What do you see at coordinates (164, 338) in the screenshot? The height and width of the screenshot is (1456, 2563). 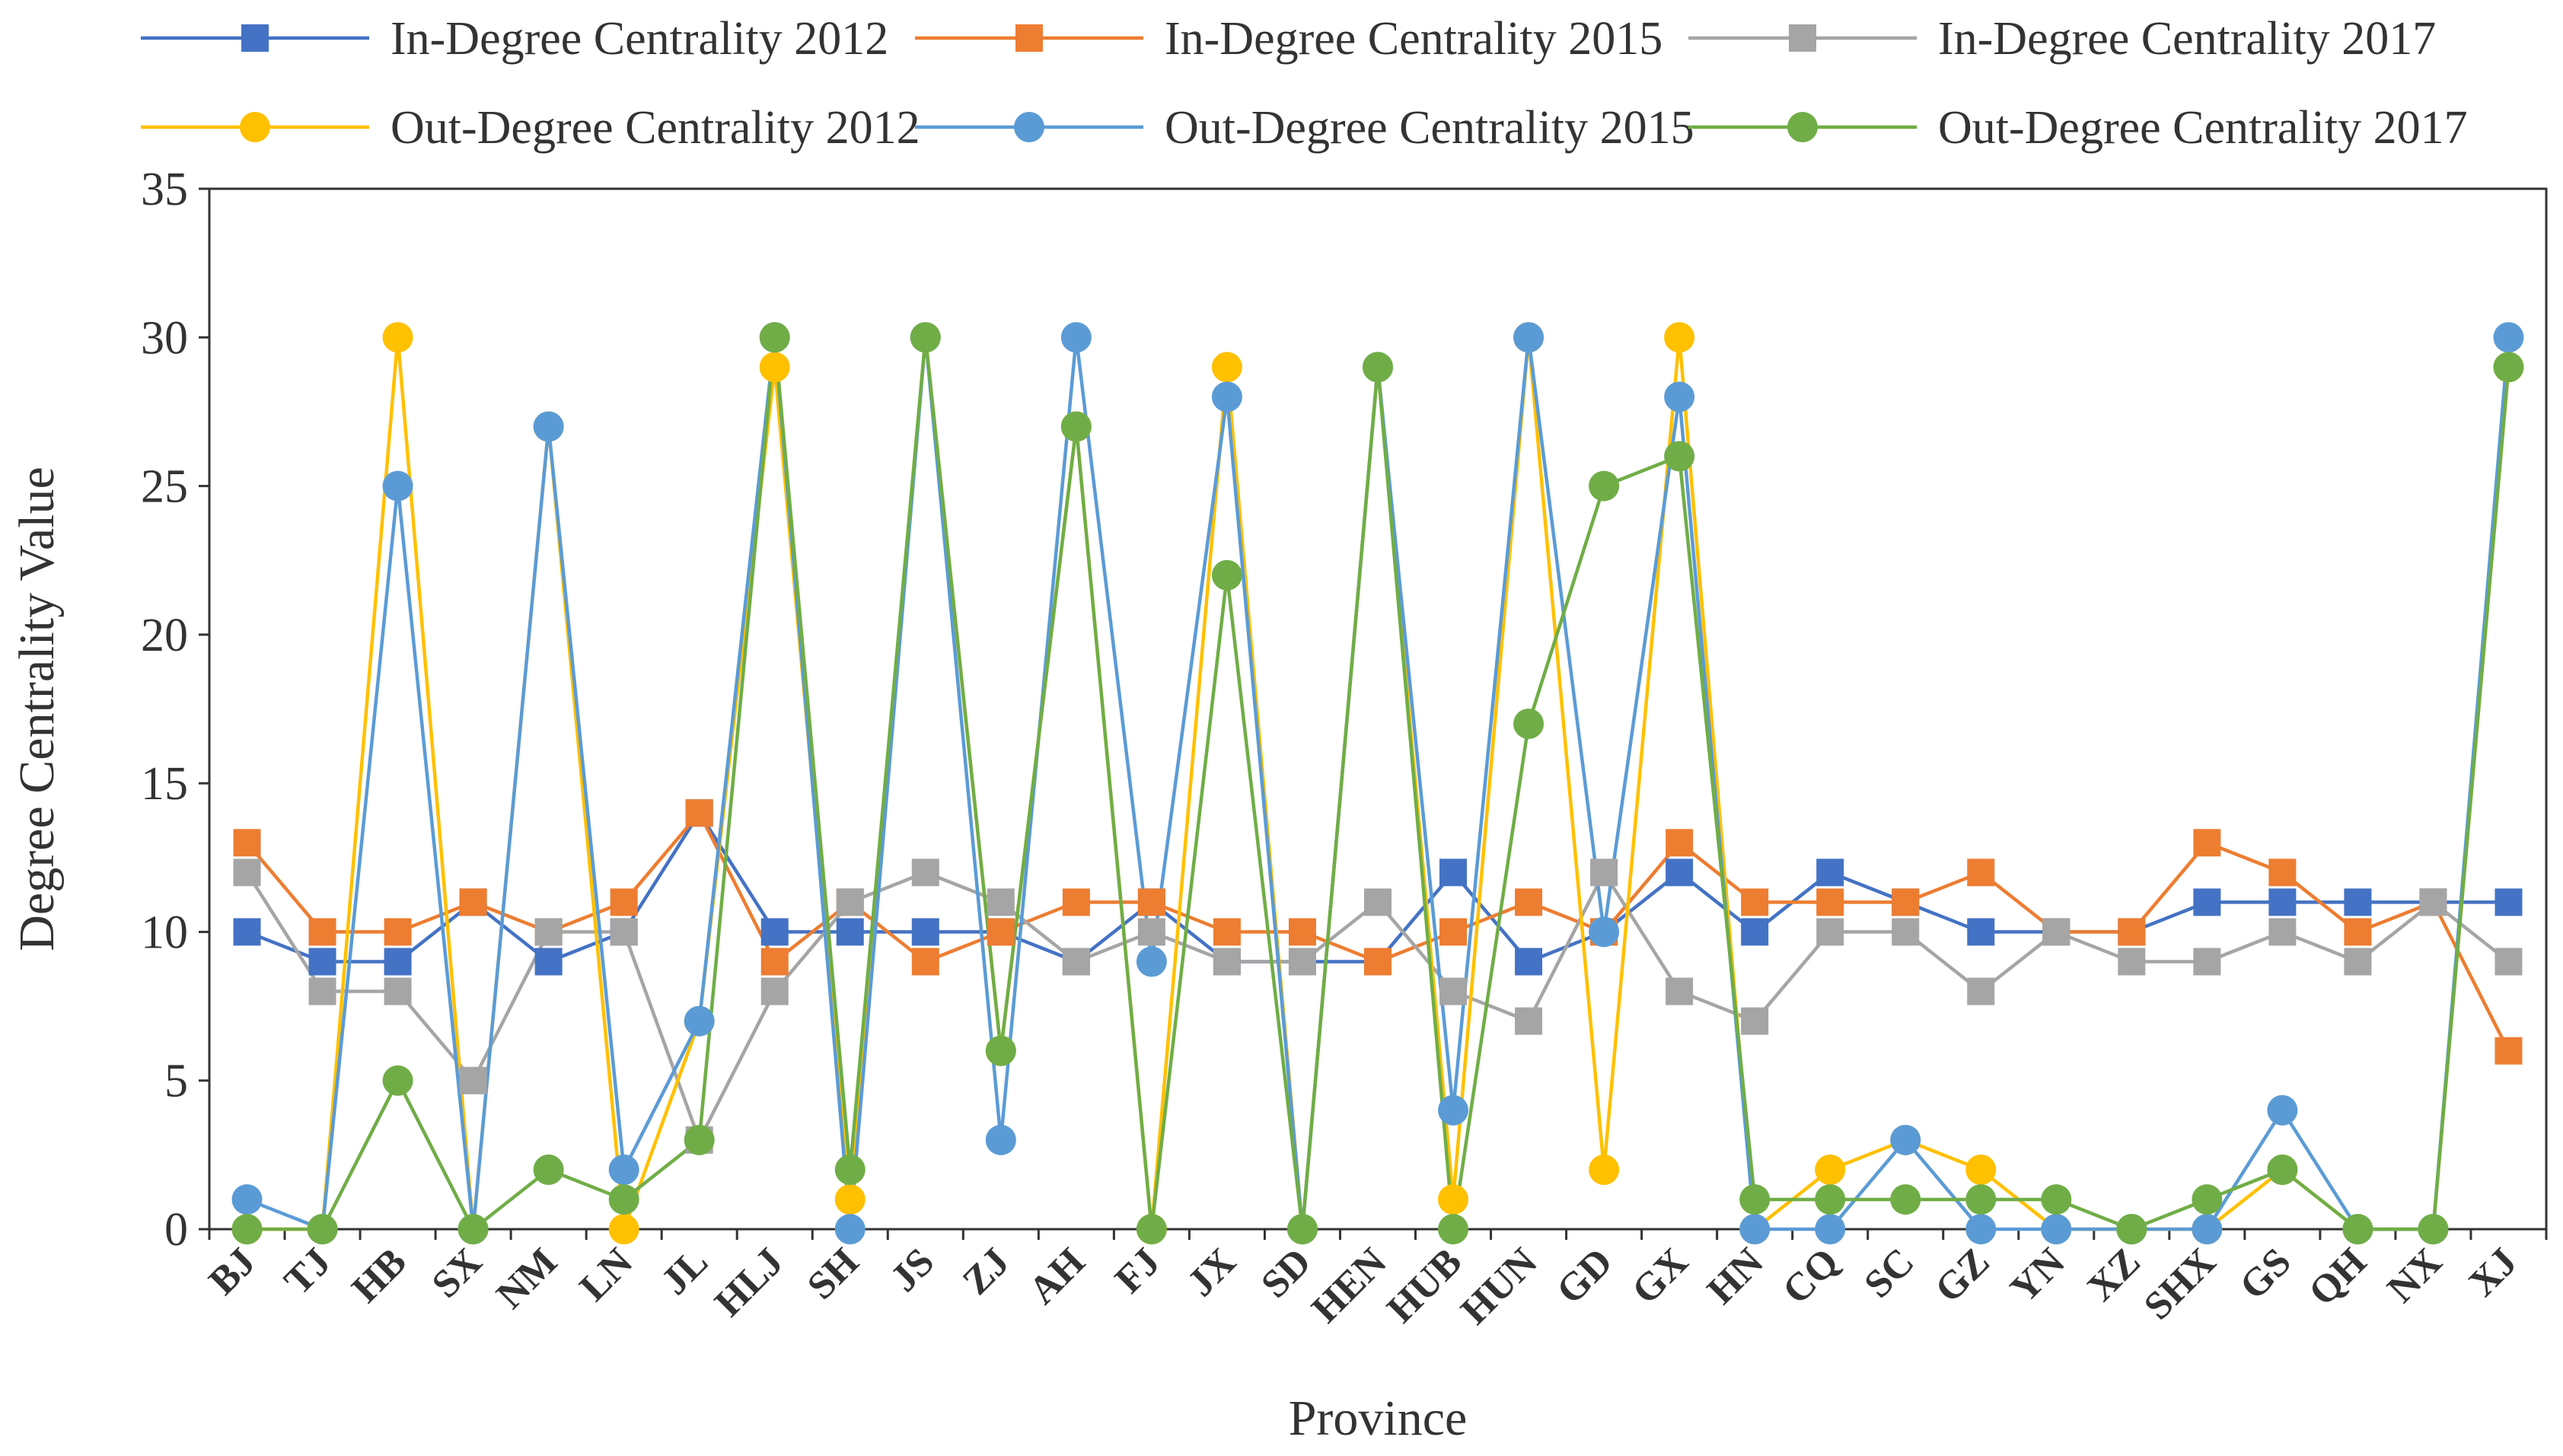 I see `y-tick-label: 30` at bounding box center [164, 338].